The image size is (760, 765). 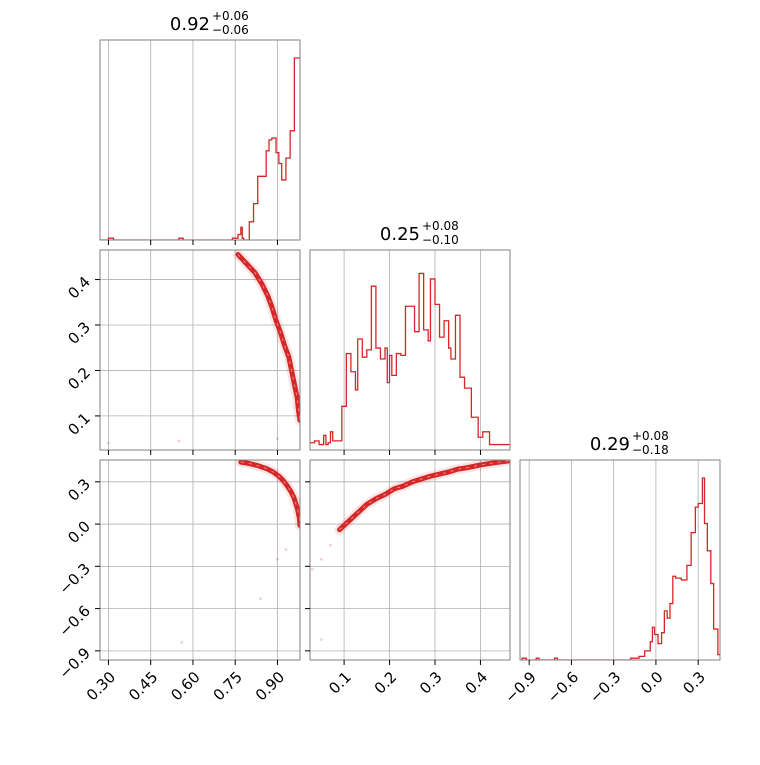 What do you see at coordinates (605, 687) in the screenshot?
I see `x-tick-label-p2: −0.3` at bounding box center [605, 687].